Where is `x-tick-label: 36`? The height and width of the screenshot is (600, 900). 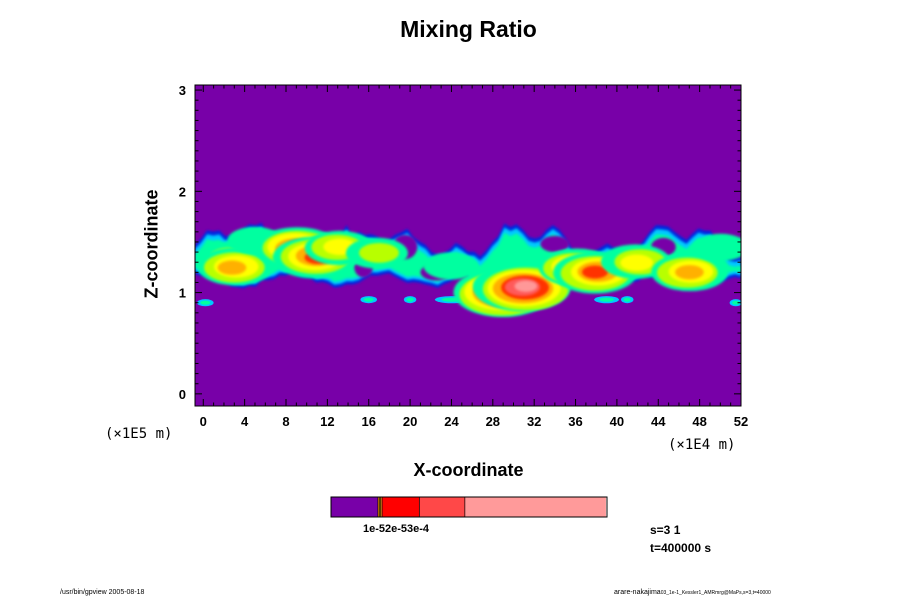 x-tick-label: 36 is located at coordinates (575, 421).